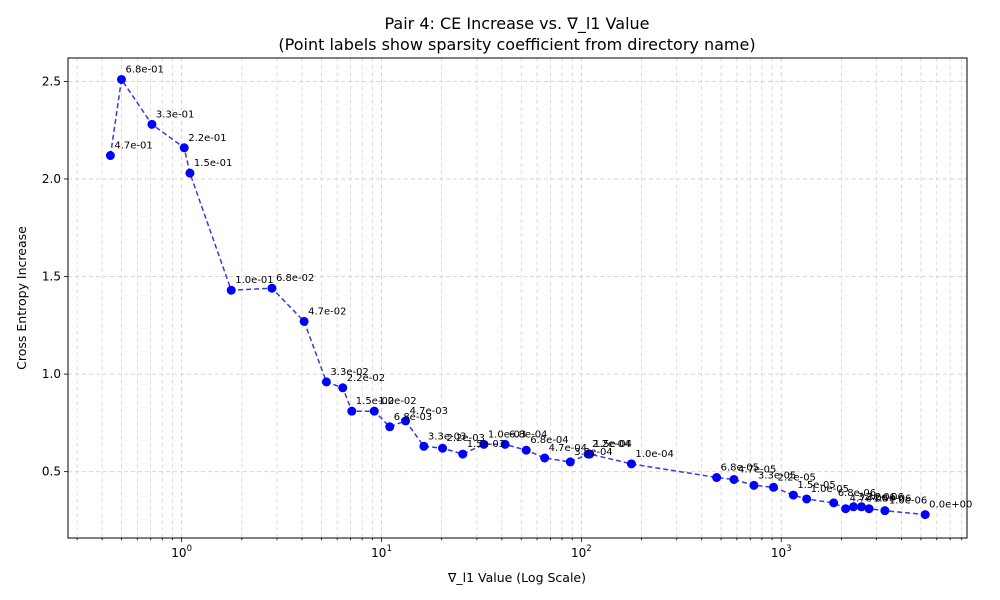  Describe the element at coordinates (181, 552) in the screenshot. I see `x-tick-label: 10⁰` at that location.